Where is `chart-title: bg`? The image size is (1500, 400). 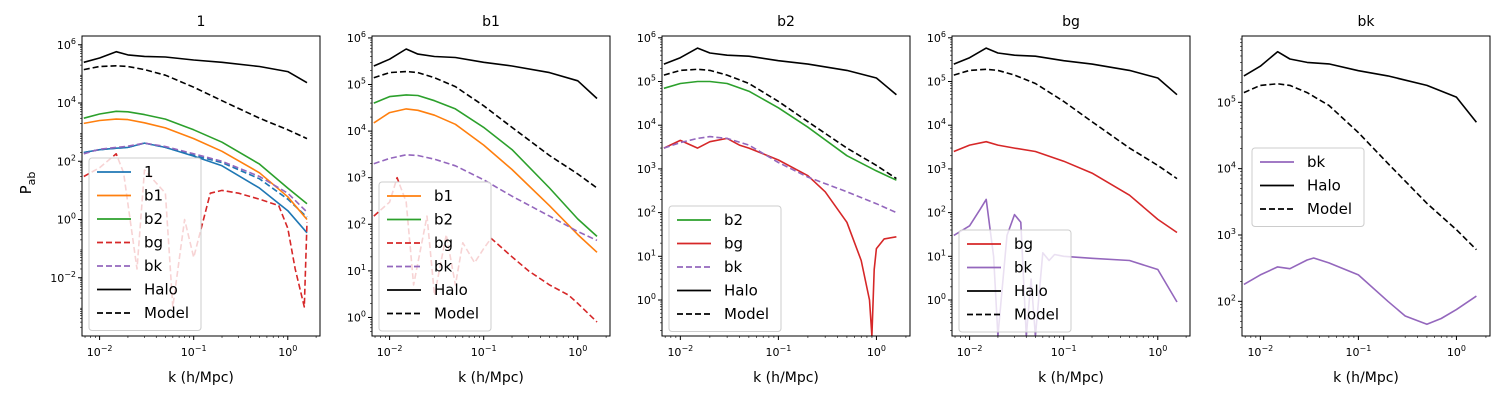 chart-title: bg is located at coordinates (1071, 22).